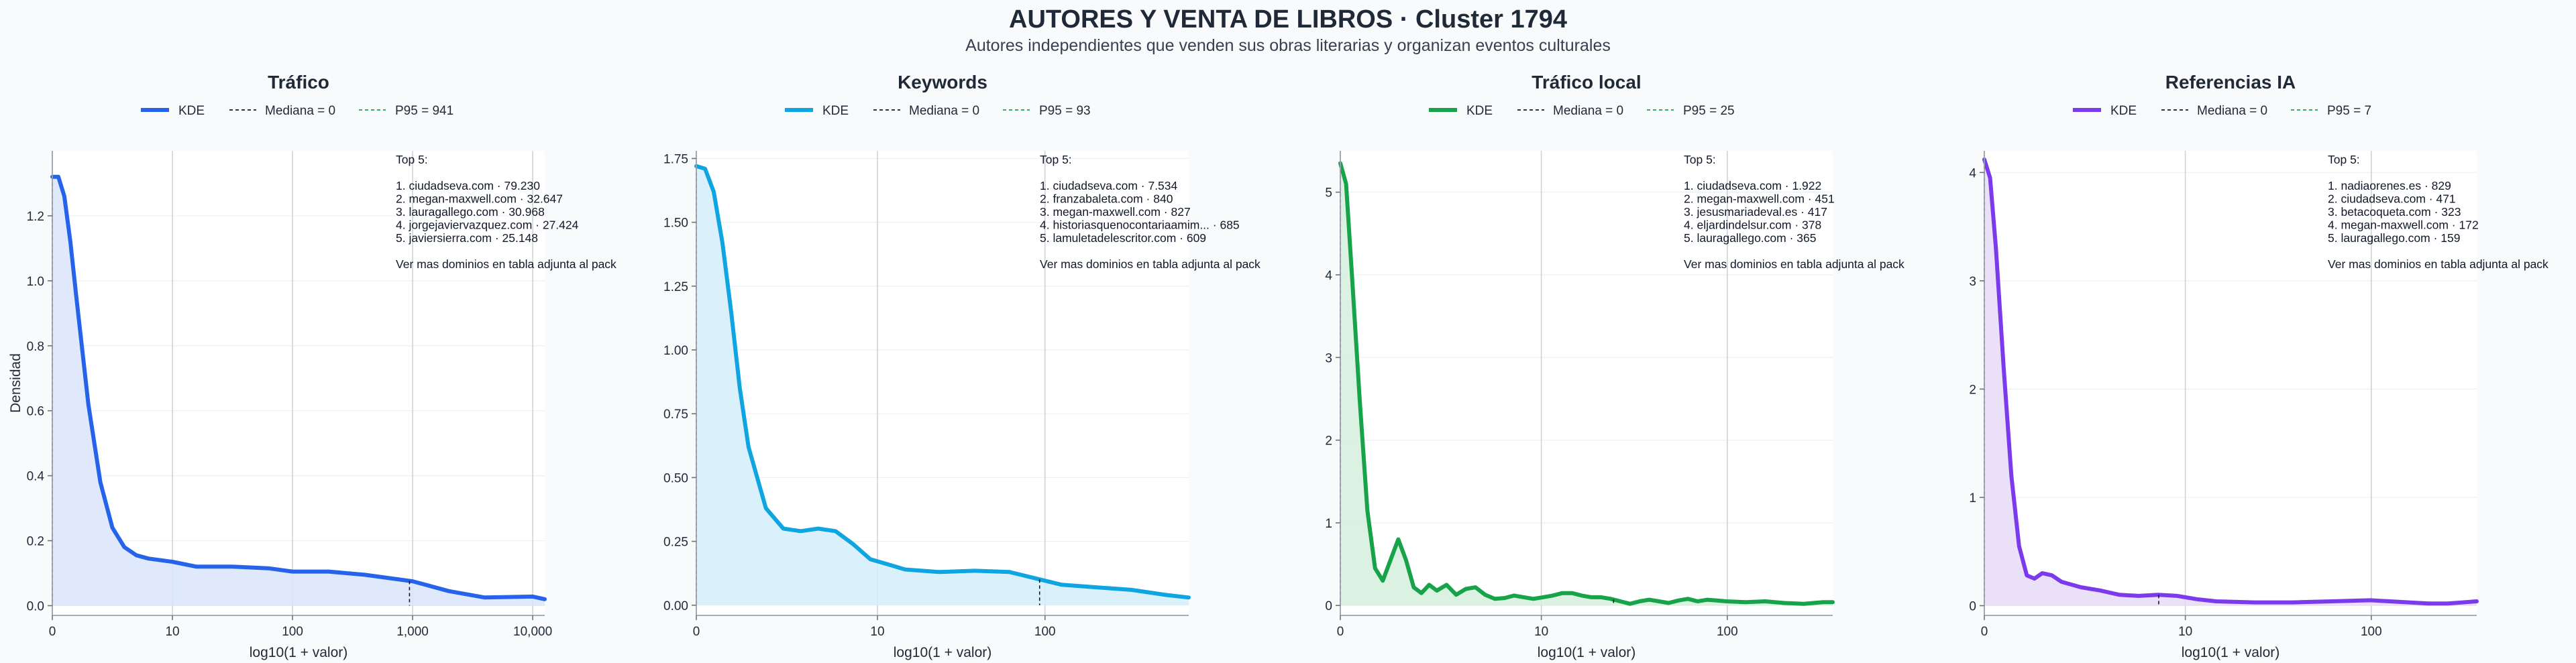 The height and width of the screenshot is (663, 2576). Describe the element at coordinates (35, 217) in the screenshot. I see `y-tick-label: 1.2` at that location.